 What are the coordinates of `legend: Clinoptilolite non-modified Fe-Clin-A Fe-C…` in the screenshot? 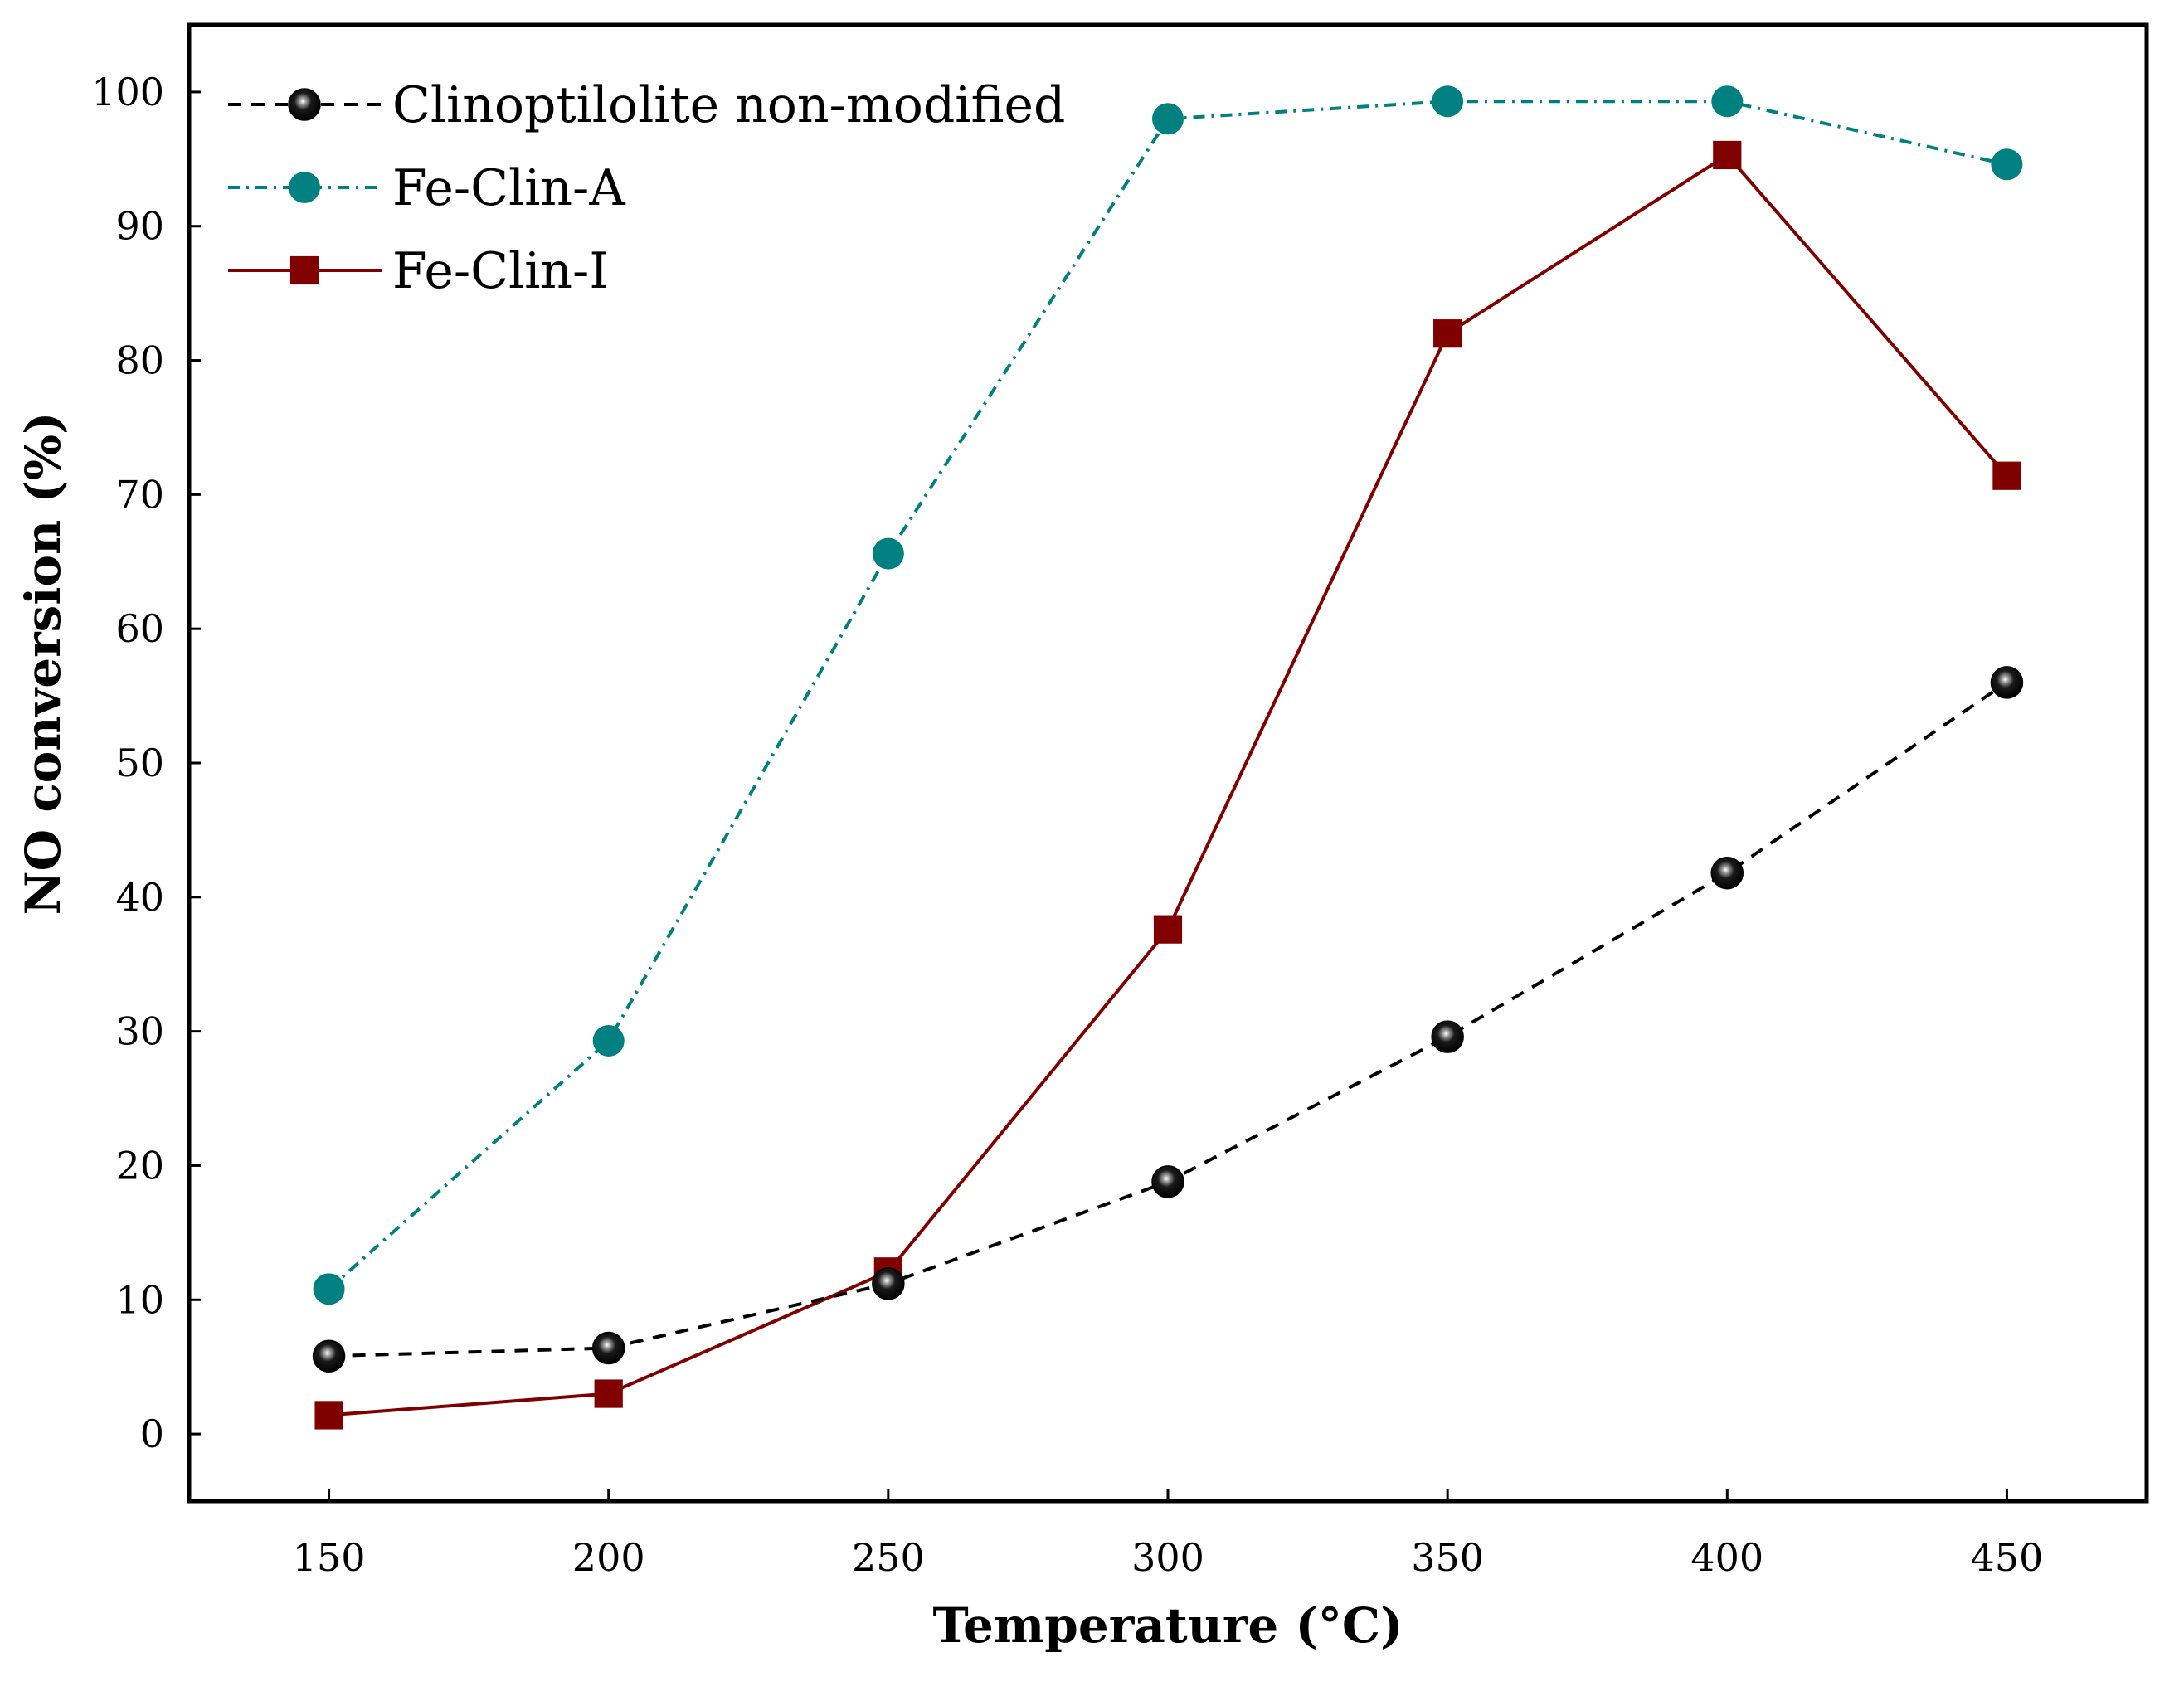 It's located at (646, 188).